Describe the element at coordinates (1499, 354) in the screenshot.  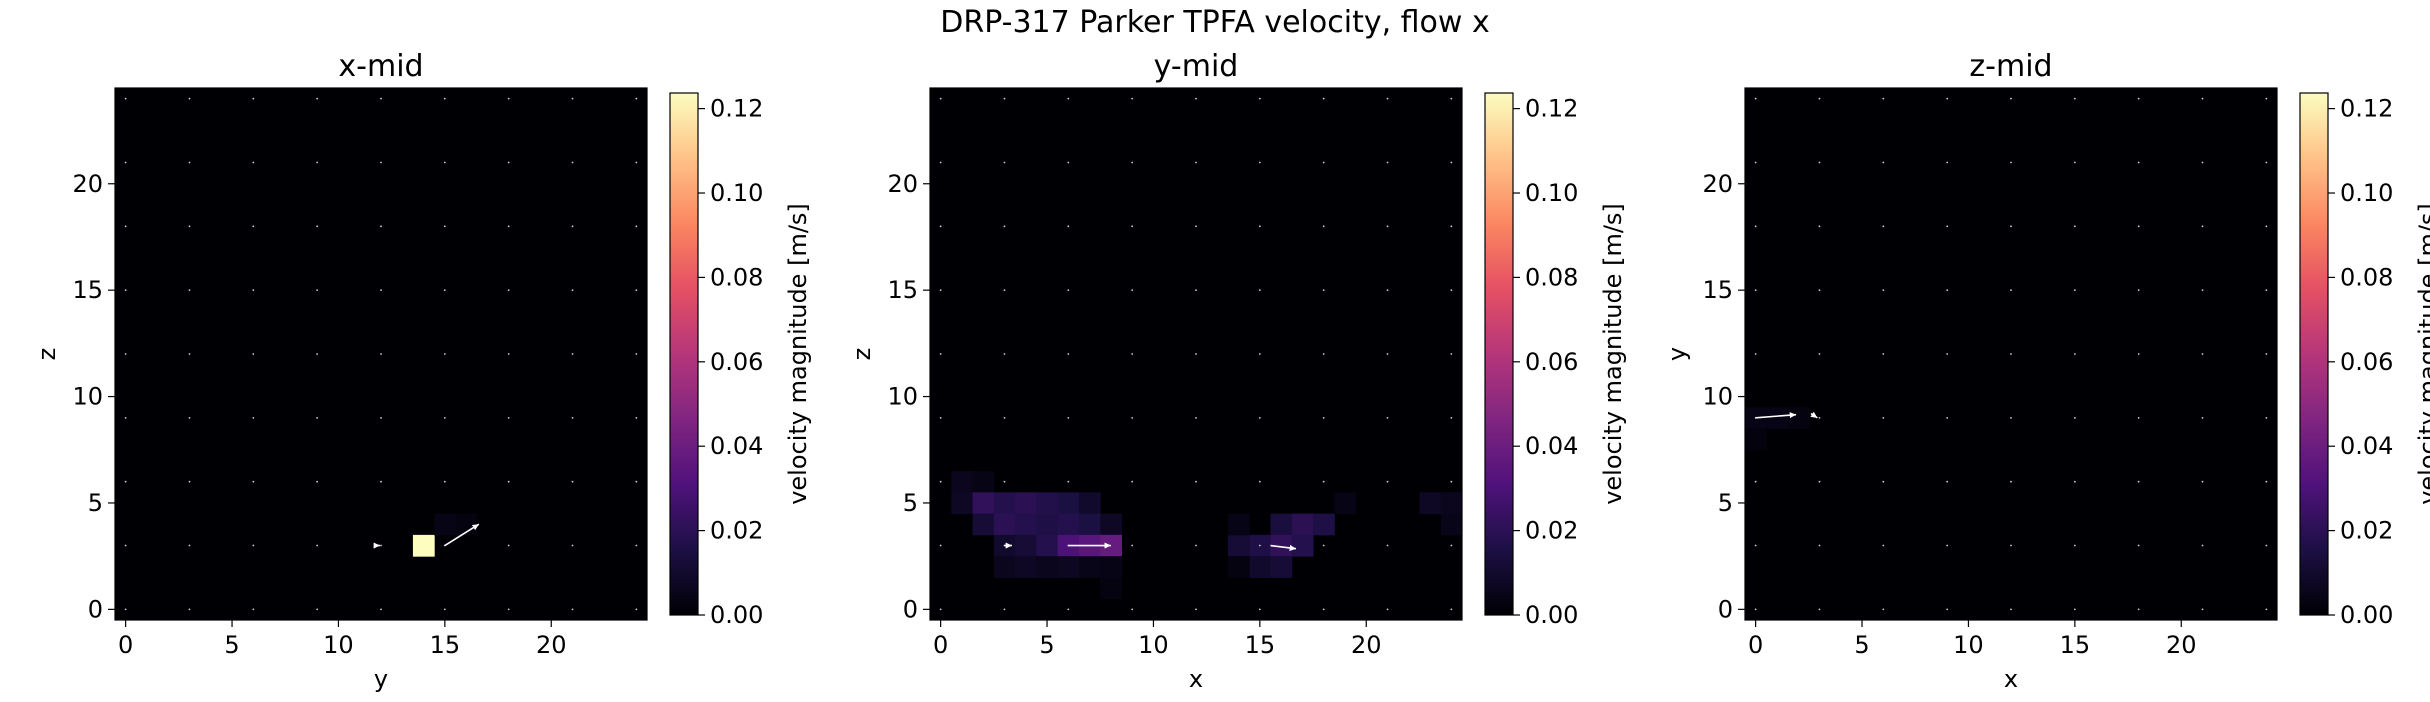
I see `colorbar-gradient` at that location.